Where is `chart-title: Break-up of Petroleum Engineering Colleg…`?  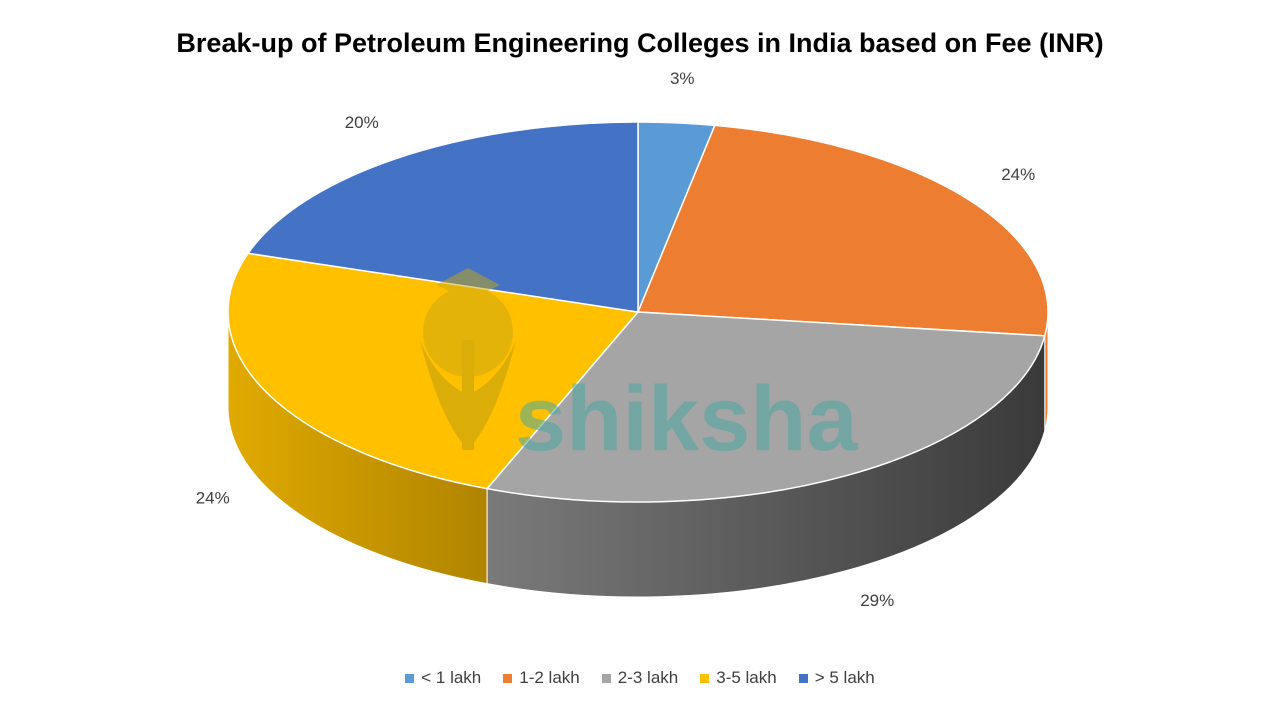 chart-title: Break-up of Petroleum Engineering Colleg… is located at coordinates (640, 43).